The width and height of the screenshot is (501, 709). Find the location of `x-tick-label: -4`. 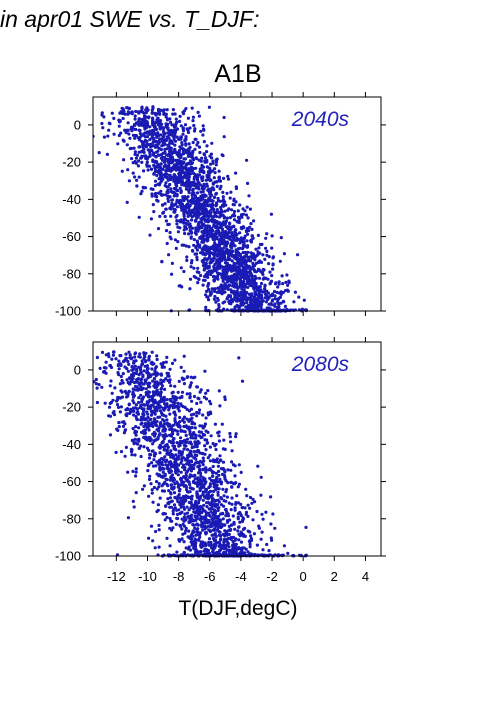

x-tick-label: -4 is located at coordinates (241, 576).